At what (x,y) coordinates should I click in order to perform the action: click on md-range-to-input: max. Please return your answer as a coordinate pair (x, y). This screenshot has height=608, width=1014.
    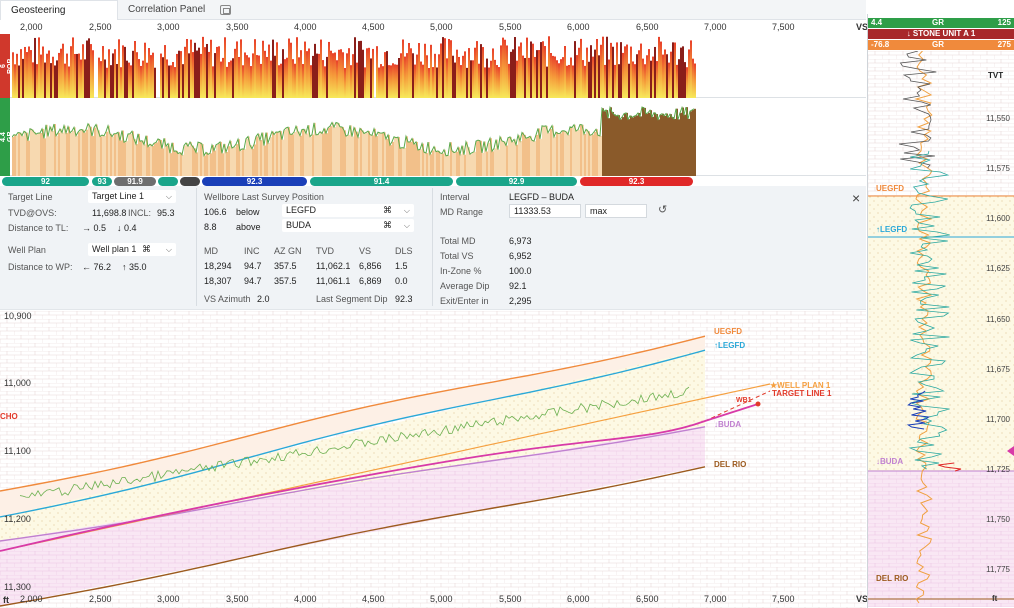
    Looking at the image, I should click on (616, 211).